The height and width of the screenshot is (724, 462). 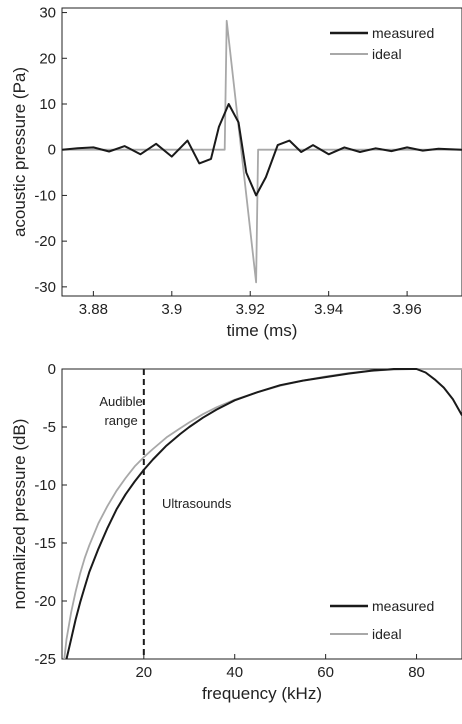 What do you see at coordinates (45, 287) in the screenshot?
I see `y-tick-label: -30` at bounding box center [45, 287].